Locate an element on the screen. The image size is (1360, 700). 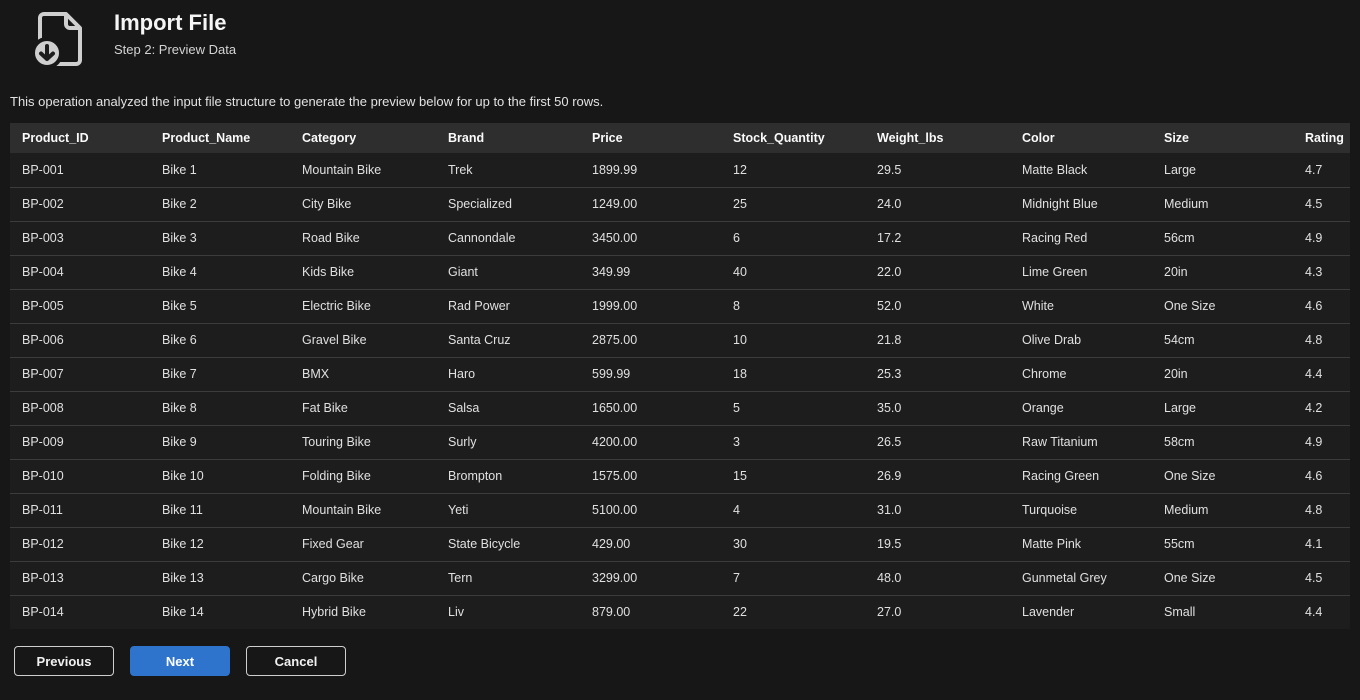
table-cell: Matte Pink is located at coordinates (1081, 543).